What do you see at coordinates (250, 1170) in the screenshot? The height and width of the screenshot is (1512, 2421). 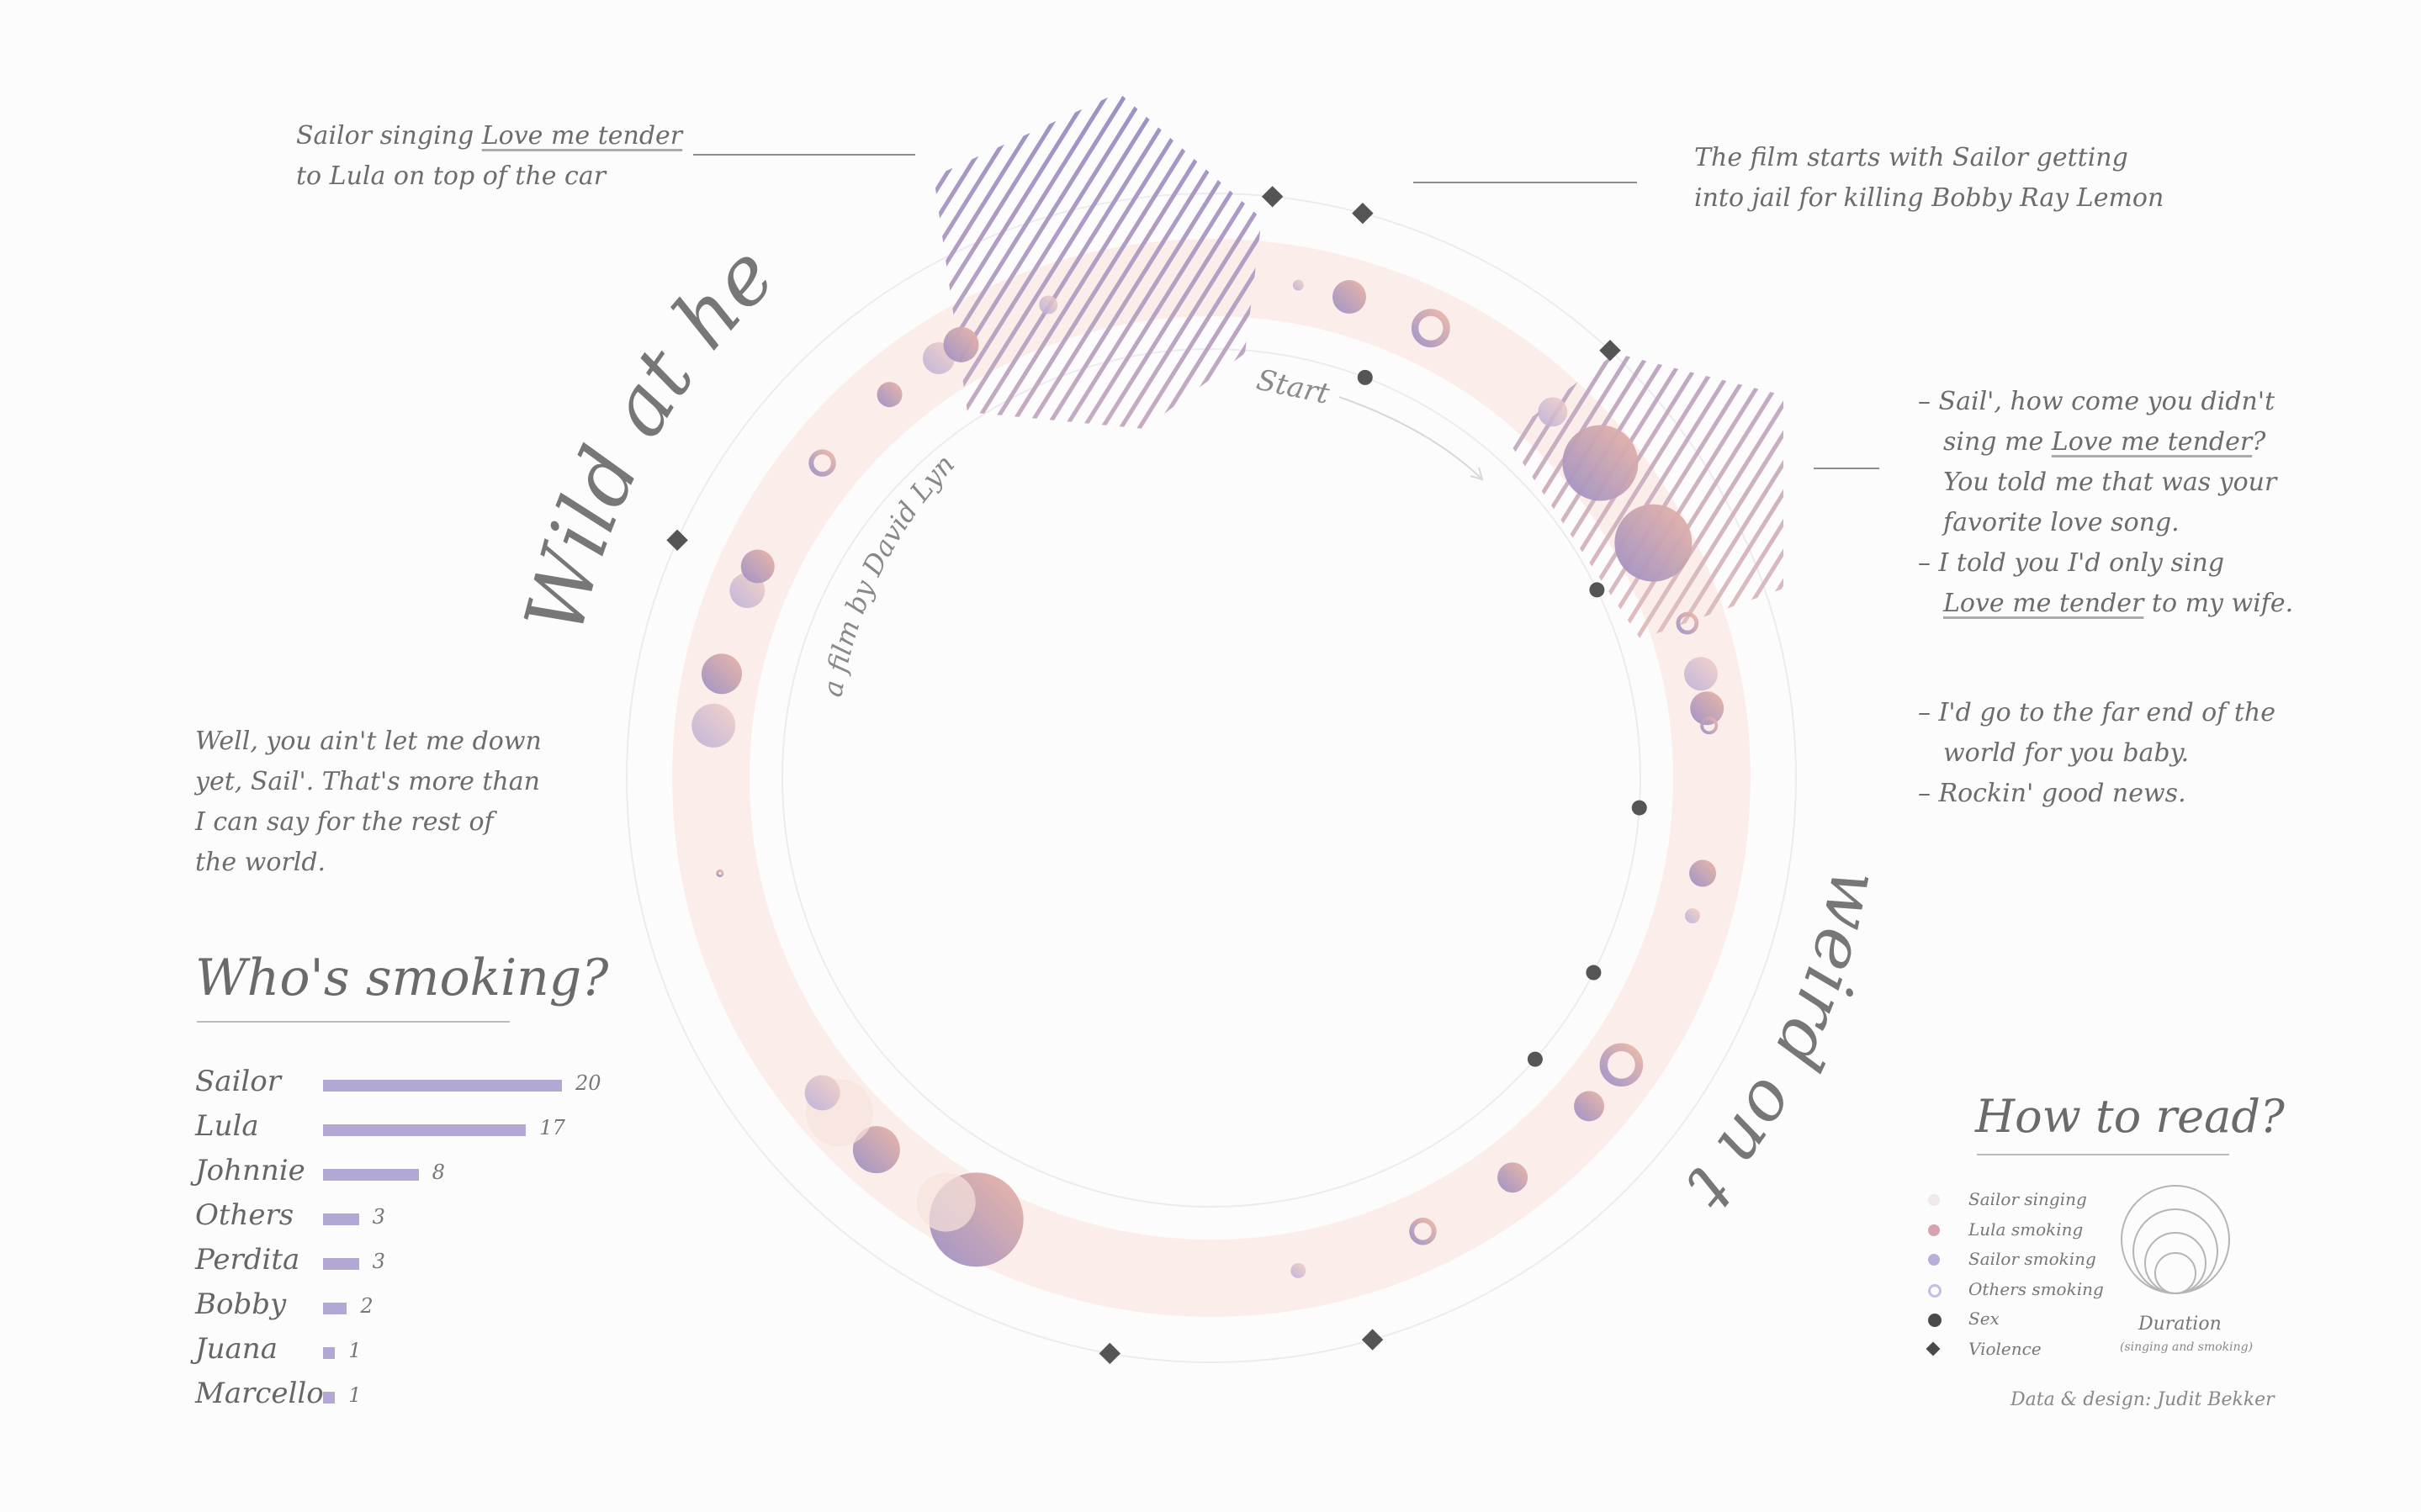 I see `smoking-bar-label: Johnnie` at bounding box center [250, 1170].